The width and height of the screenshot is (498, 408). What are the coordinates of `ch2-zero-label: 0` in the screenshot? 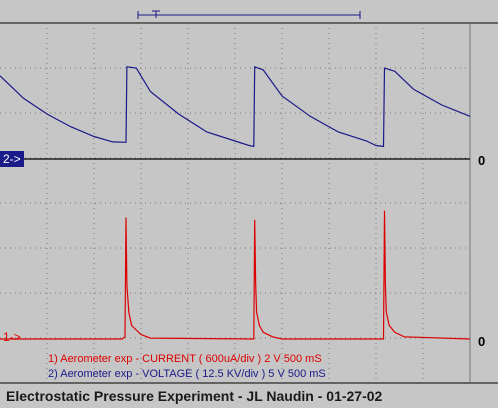 It's located at (481, 160).